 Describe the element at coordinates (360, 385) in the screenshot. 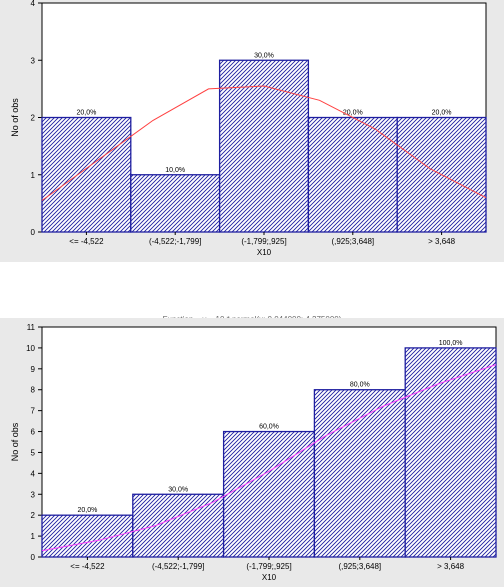

I see `bar-data-label: 80,0%` at that location.